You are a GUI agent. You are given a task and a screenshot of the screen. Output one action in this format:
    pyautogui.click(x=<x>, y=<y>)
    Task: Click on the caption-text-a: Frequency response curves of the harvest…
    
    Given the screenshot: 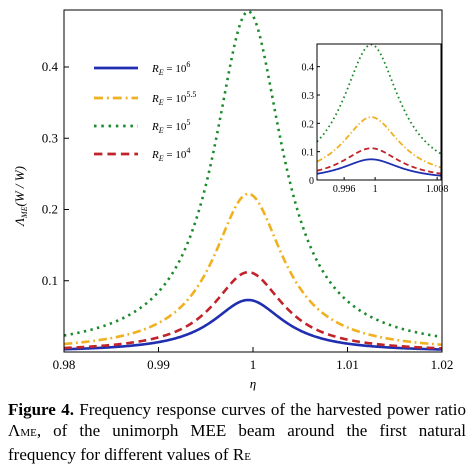 What is the action you would take?
    pyautogui.click(x=237, y=420)
    